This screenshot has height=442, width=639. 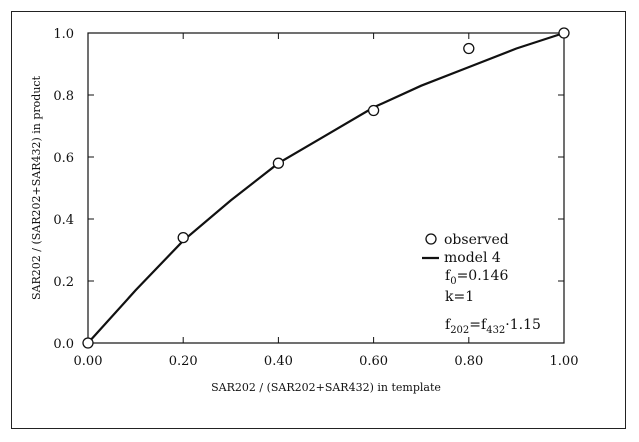 What do you see at coordinates (63, 220) in the screenshot?
I see `y-tick-label: 0.4` at bounding box center [63, 220].